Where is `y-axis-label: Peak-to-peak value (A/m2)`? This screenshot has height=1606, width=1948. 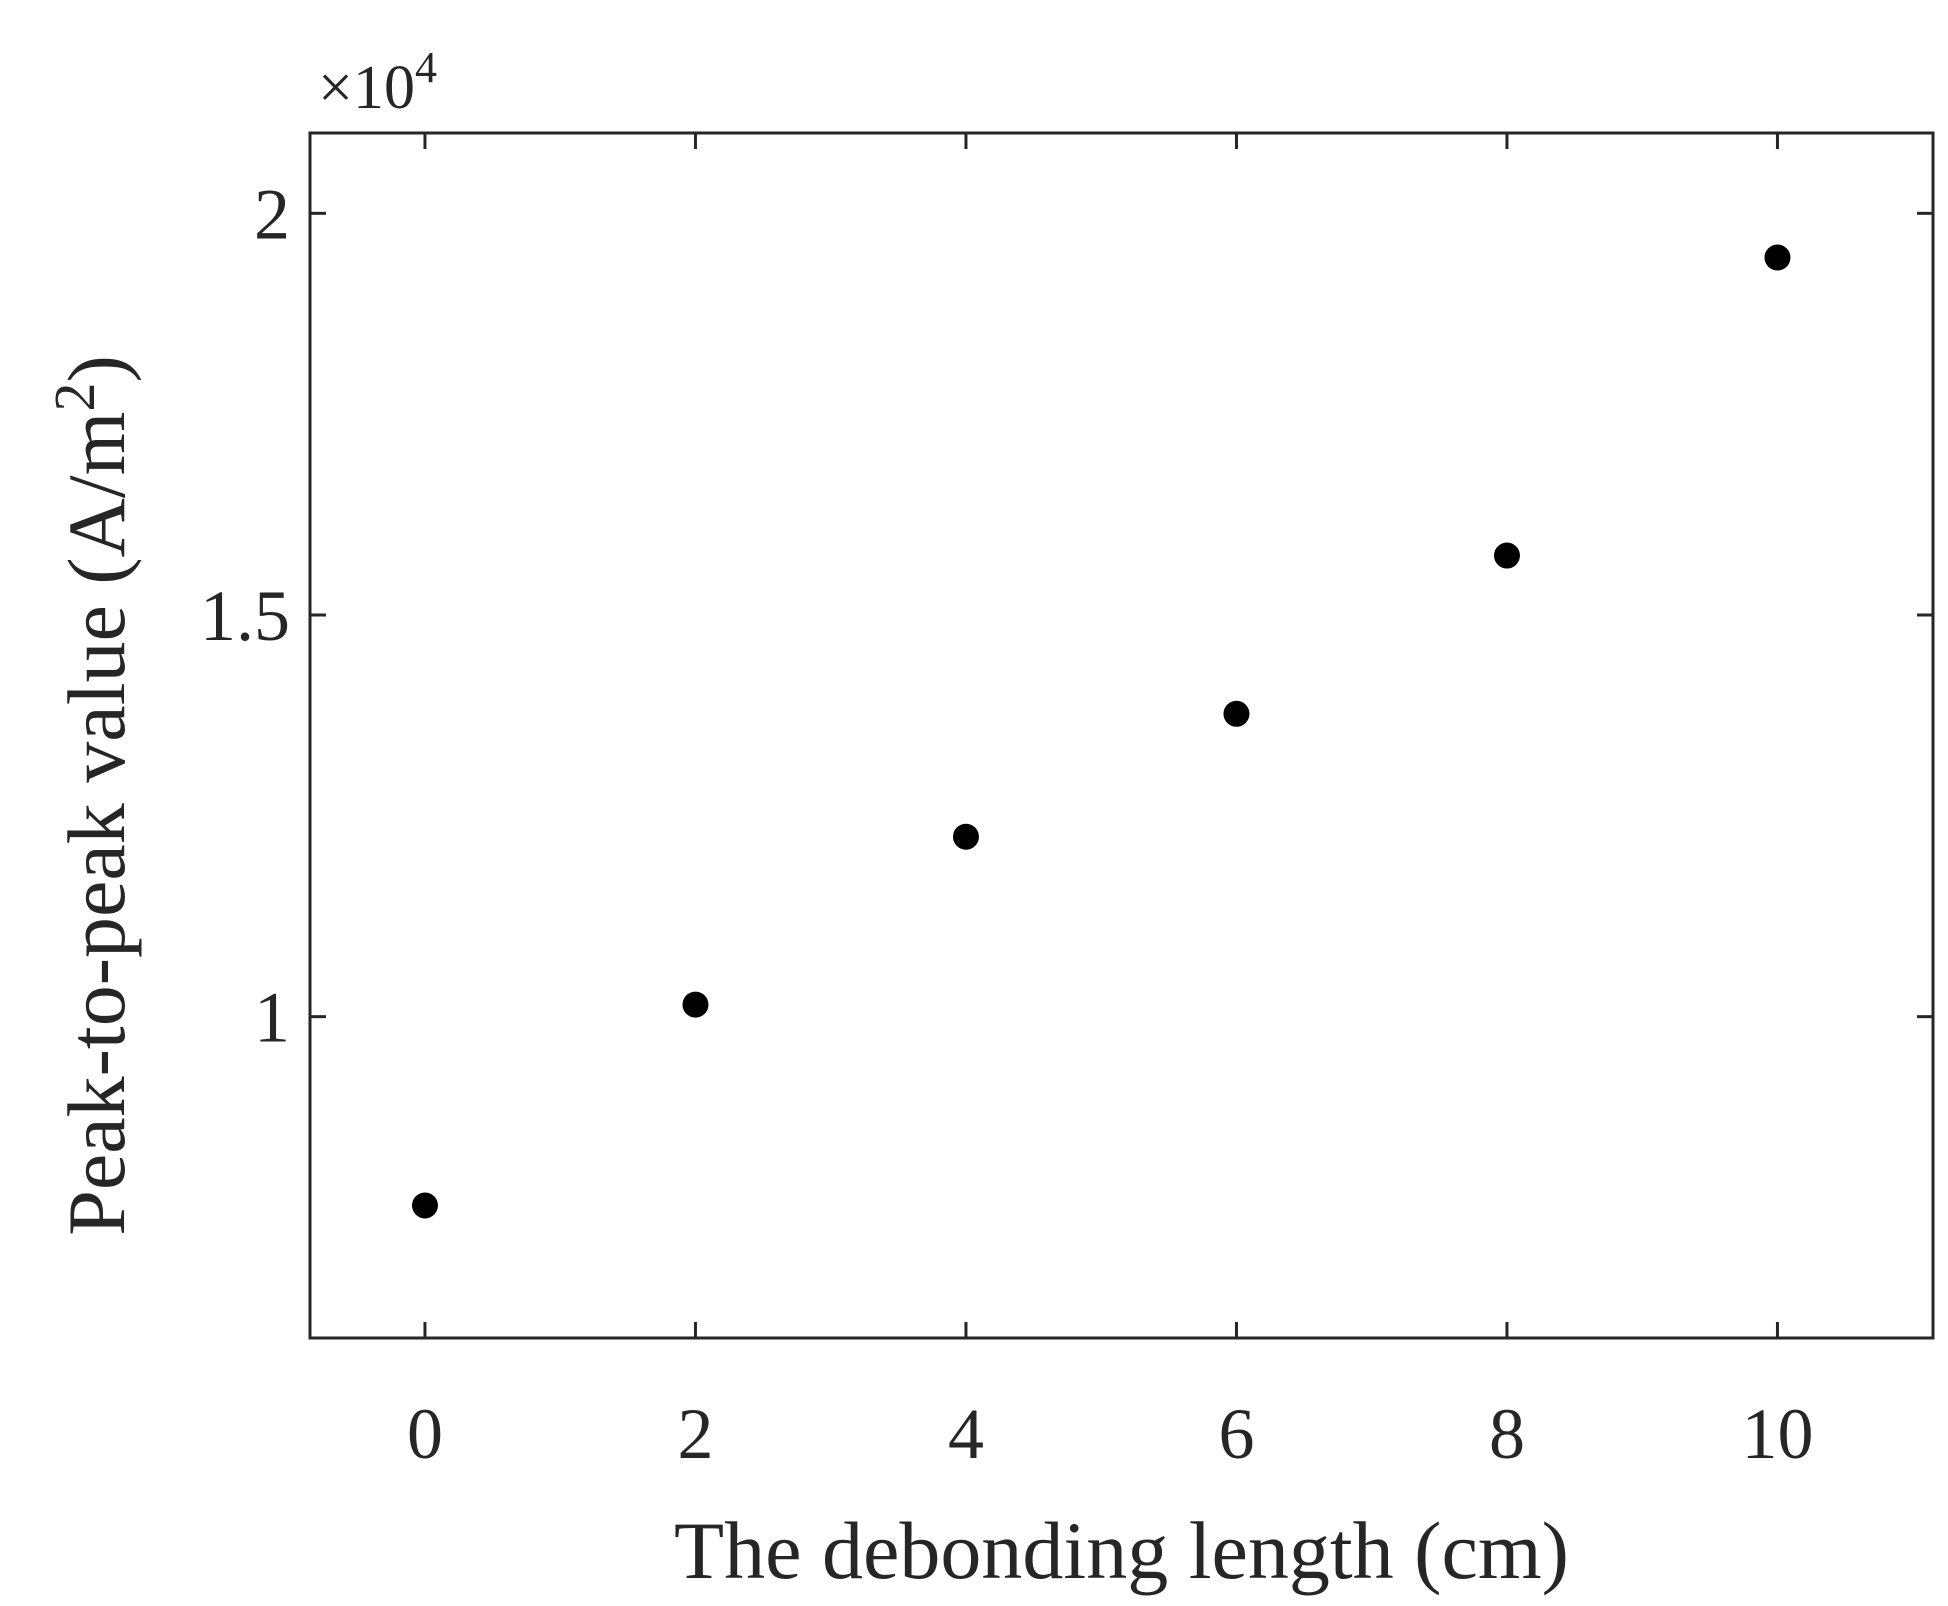
y-axis-label: Peak-to-peak value (A/m2) is located at coordinates (92, 795).